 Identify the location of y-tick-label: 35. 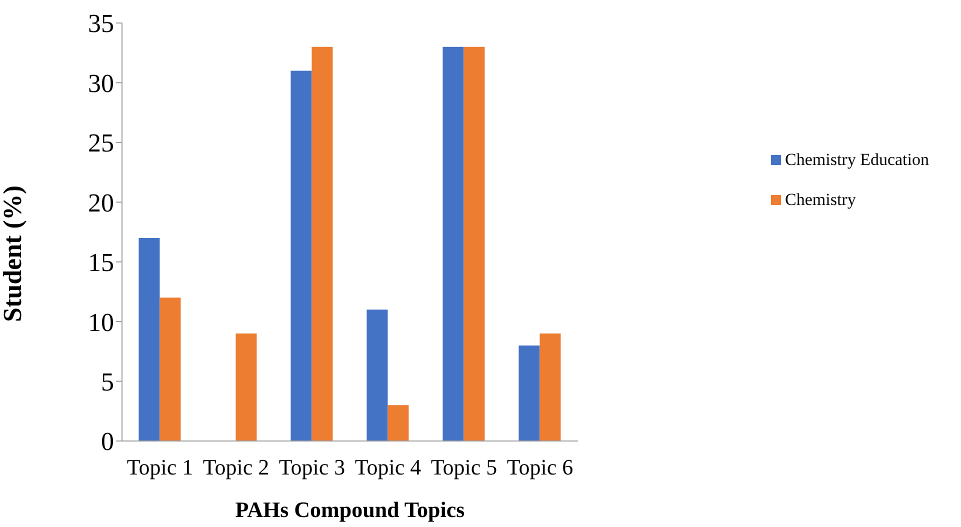
(101, 23).